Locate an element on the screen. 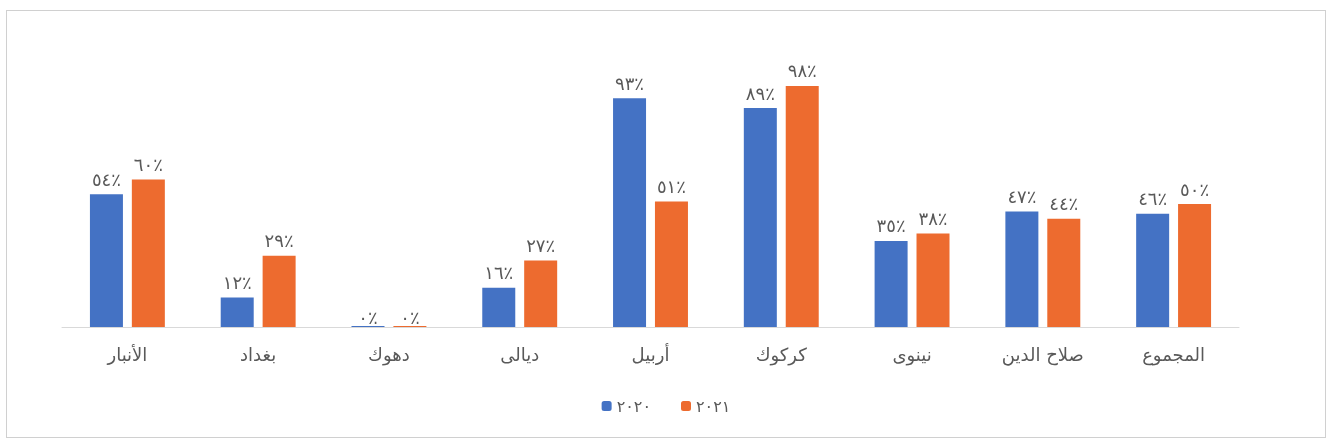 The width and height of the screenshot is (1333, 440). data-label: ٤٤٪ is located at coordinates (1064, 204).